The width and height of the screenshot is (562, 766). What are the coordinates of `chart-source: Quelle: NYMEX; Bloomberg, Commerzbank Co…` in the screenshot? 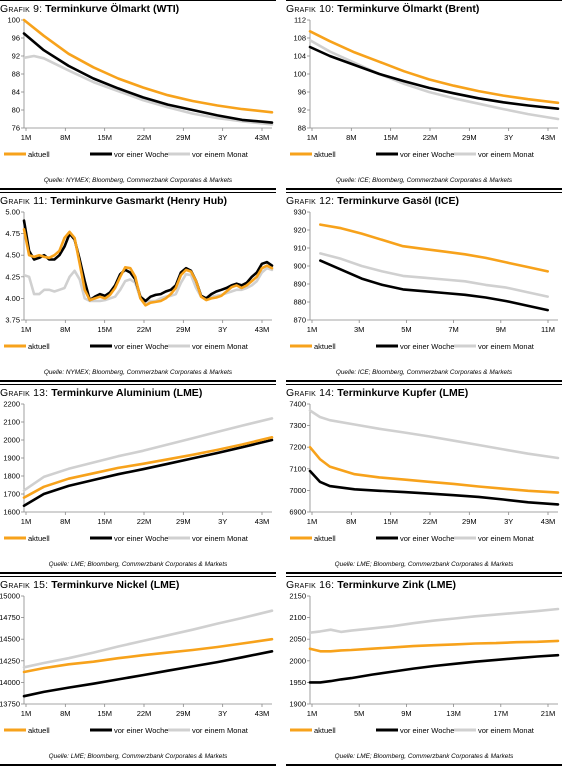 It's located at (138, 180).